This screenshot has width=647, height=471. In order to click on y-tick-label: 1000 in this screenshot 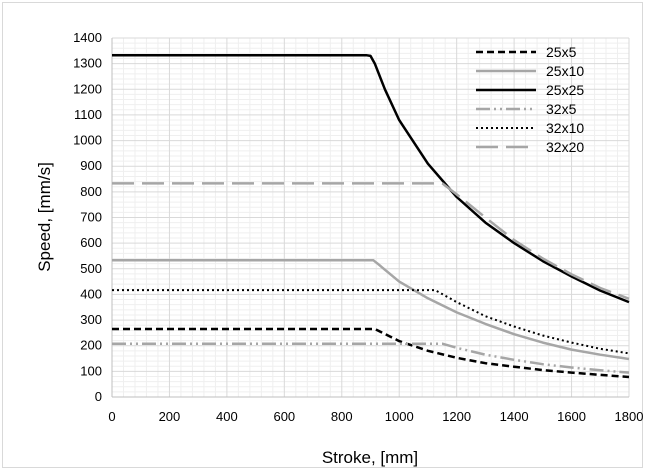, I will do `click(87, 140)`.